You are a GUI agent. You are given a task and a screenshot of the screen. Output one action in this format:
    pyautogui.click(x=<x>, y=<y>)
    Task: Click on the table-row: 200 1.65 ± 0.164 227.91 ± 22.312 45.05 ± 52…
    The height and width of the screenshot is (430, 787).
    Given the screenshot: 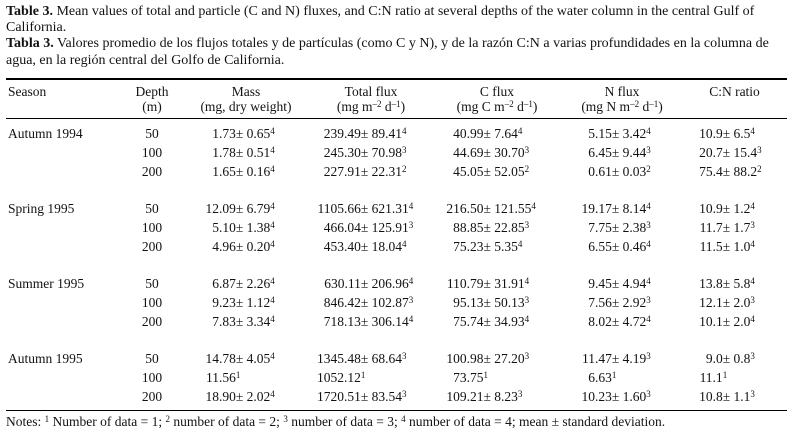 What is the action you would take?
    pyautogui.click(x=396, y=171)
    